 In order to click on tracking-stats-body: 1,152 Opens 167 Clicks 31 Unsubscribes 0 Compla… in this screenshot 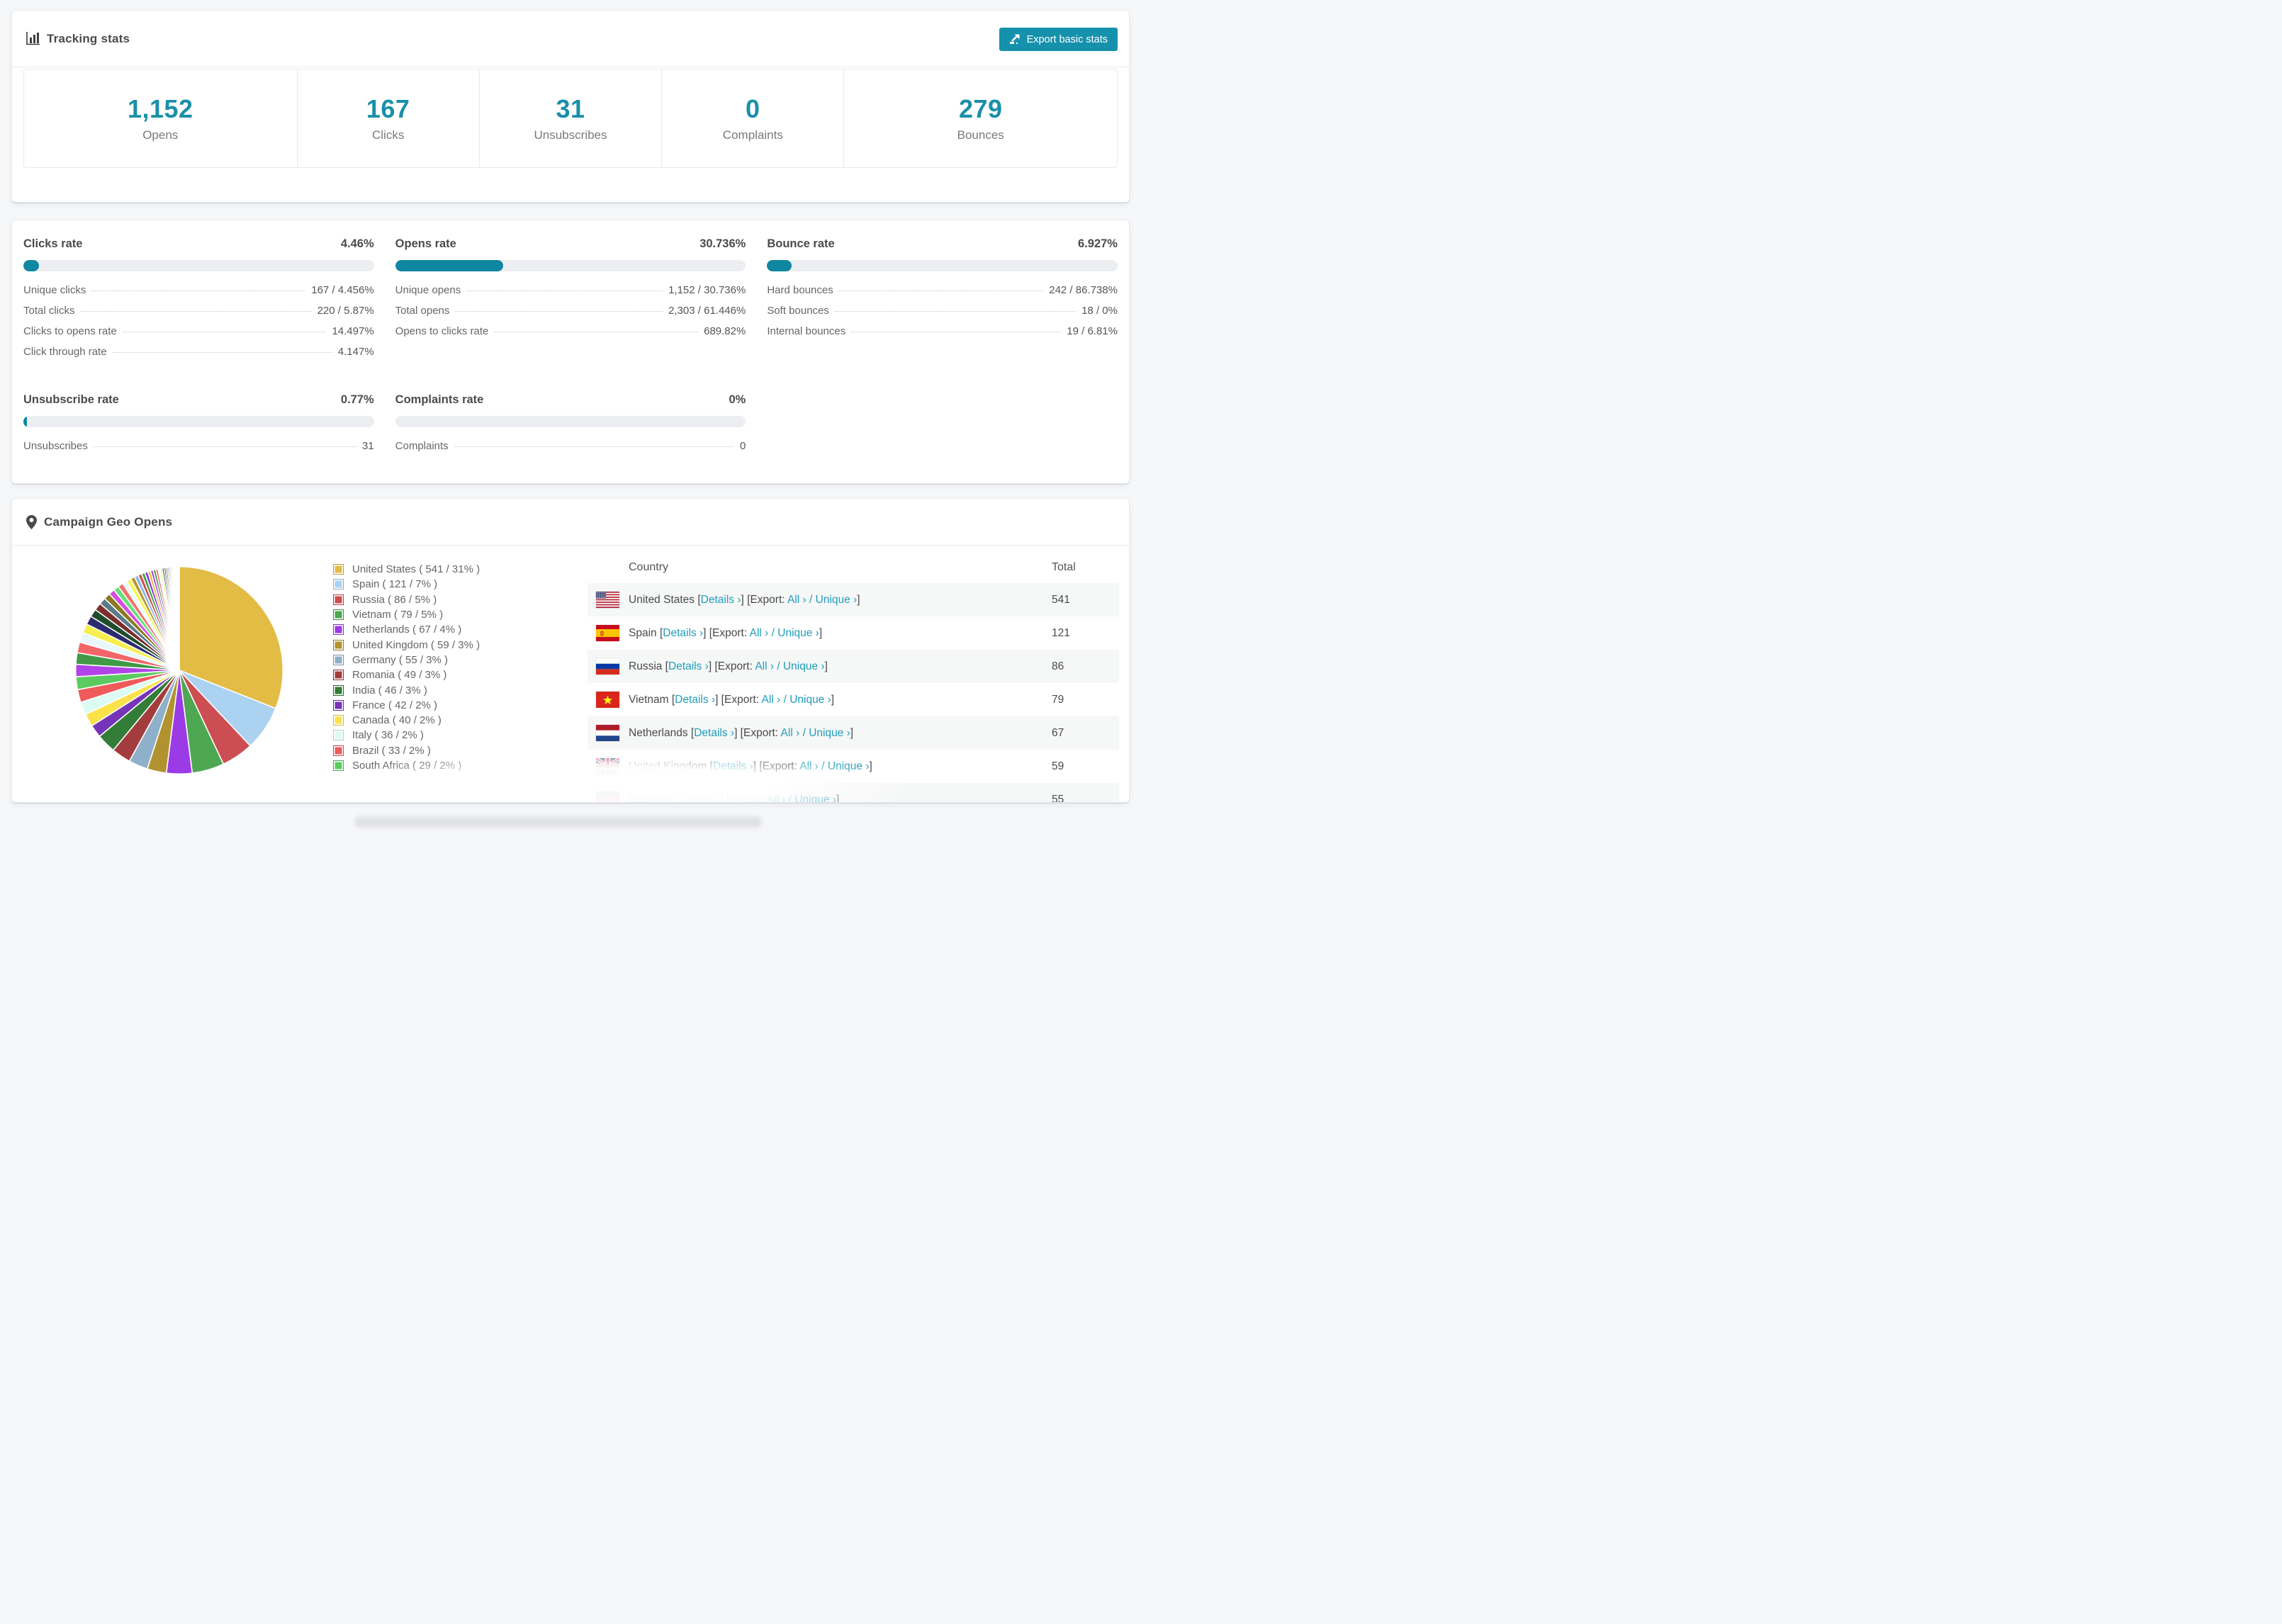, I will do `click(570, 136)`.